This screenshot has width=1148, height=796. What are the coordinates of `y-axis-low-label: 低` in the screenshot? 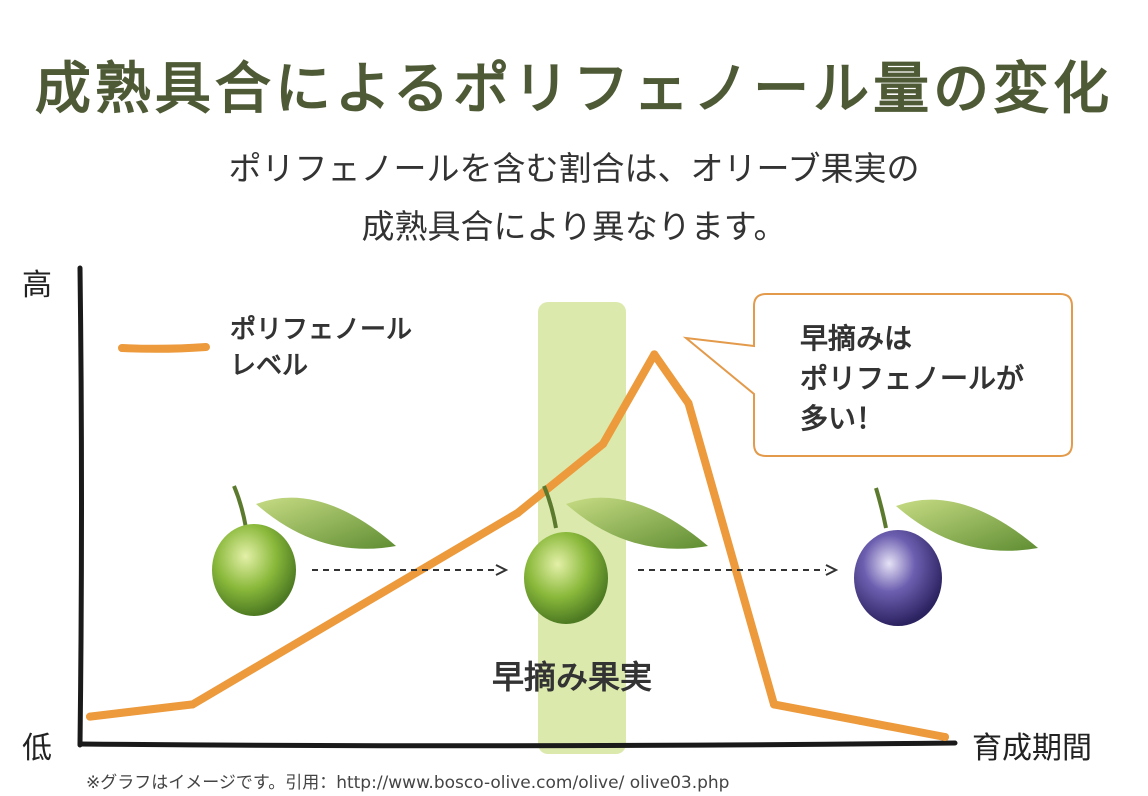 It's located at (37, 748).